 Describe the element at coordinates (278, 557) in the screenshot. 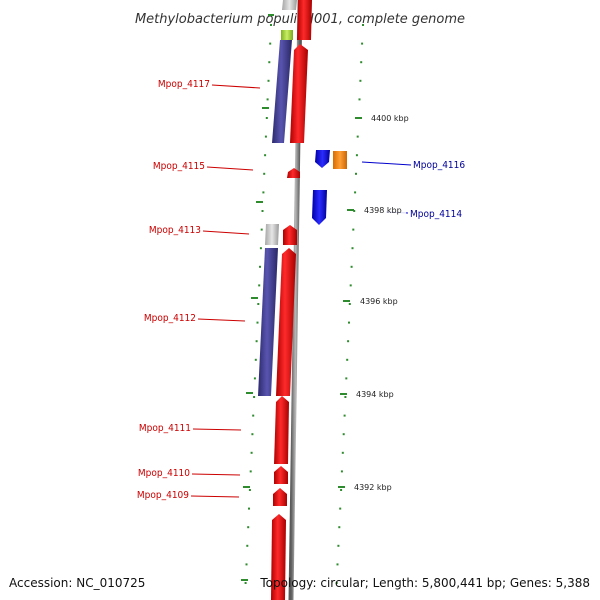

I see `gene-arrow-bottom` at that location.